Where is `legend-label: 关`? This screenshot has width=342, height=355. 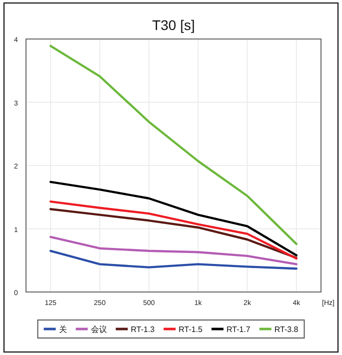
legend-label: 关 is located at coordinates (62, 329).